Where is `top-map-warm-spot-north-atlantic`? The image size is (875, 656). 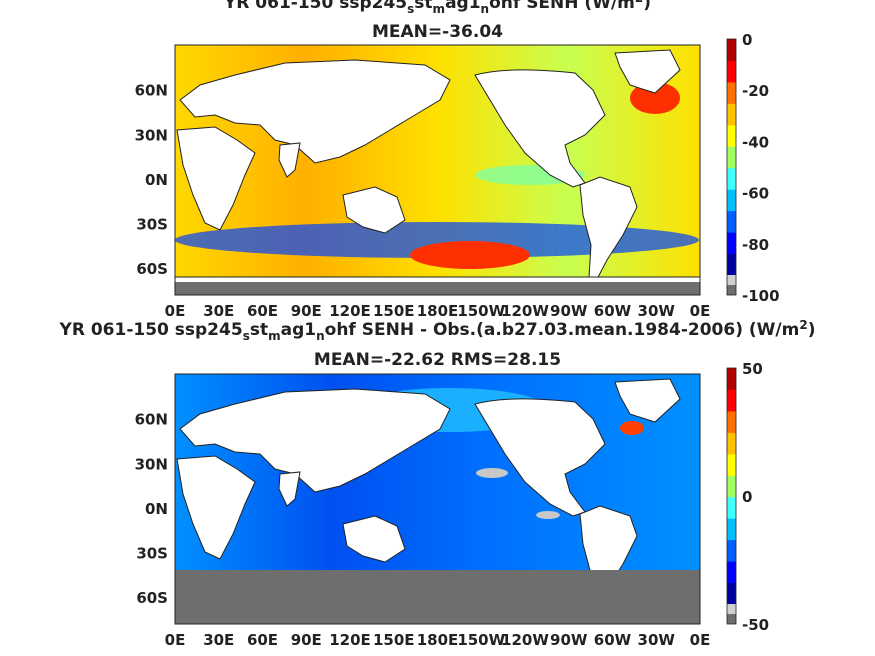
top-map-warm-spot-north-atlantic is located at coordinates (655, 98).